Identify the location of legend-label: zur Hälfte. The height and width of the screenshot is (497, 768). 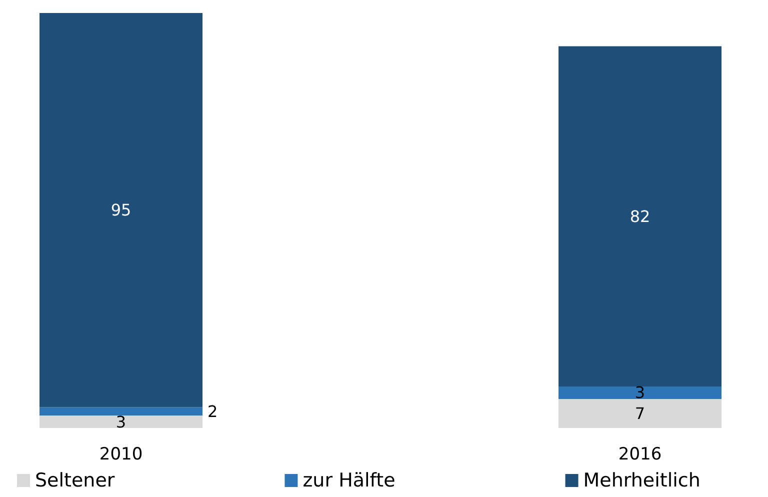
(349, 481).